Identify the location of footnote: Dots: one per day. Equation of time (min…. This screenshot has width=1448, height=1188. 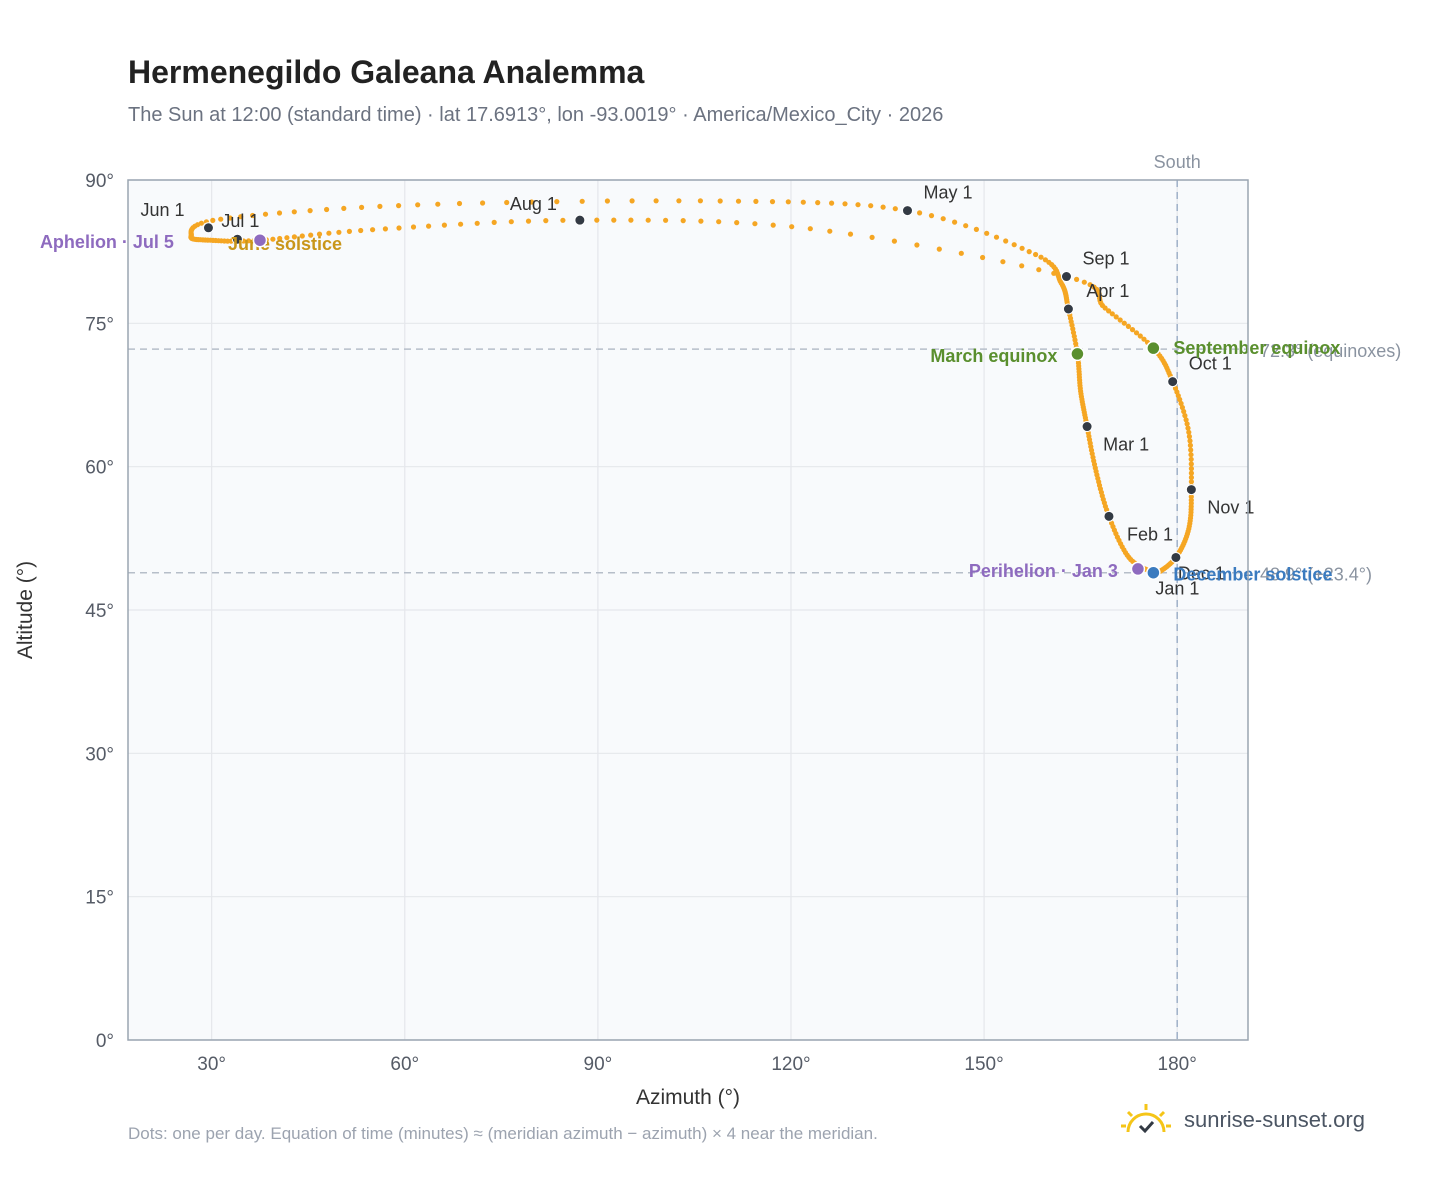
(503, 1133).